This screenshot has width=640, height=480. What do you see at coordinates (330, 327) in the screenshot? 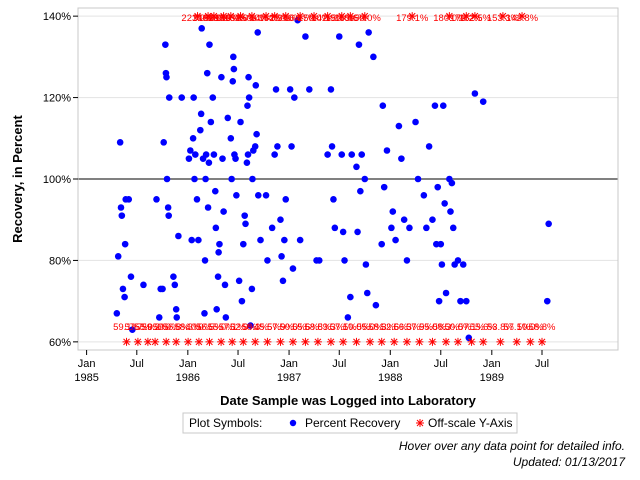
I see `offscale-label-bottom: 53.3%` at bounding box center [330, 327].